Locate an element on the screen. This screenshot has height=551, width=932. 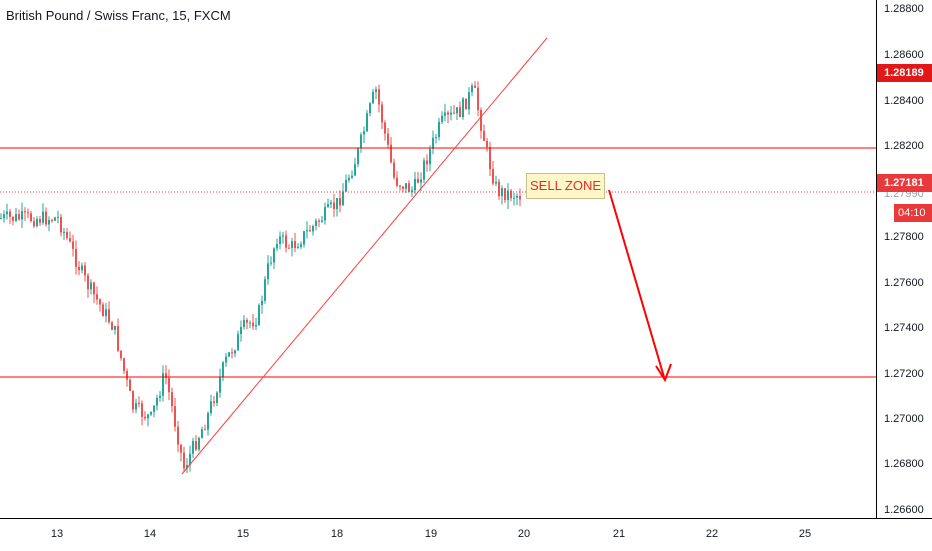
sell-zone-label: SELL ZONE is located at coordinates (566, 186).